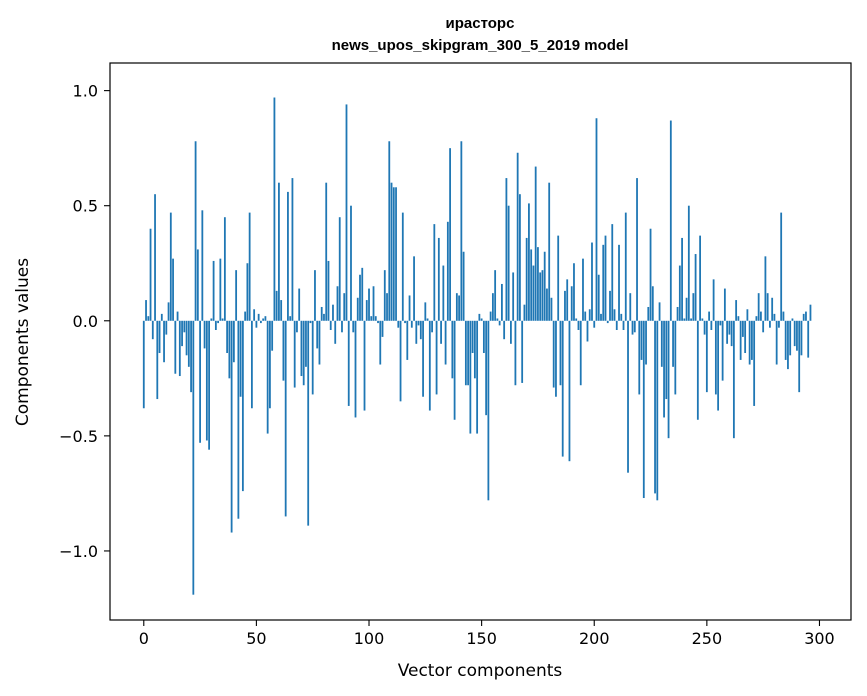  What do you see at coordinates (85, 91) in the screenshot?
I see `y-tick-label: 1.0` at bounding box center [85, 91].